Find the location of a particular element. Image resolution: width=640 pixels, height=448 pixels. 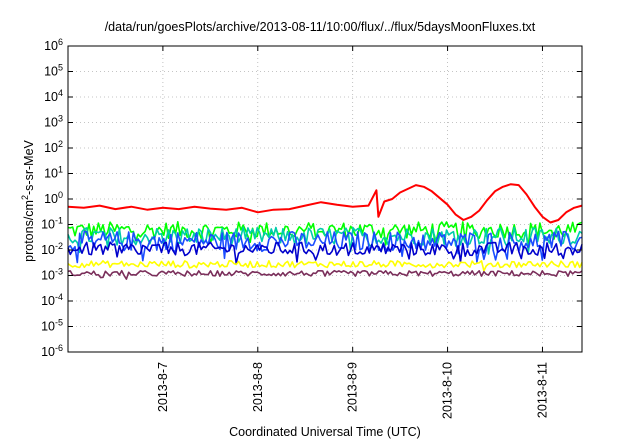

y-tick-label: 10¹ is located at coordinates (53, 173).